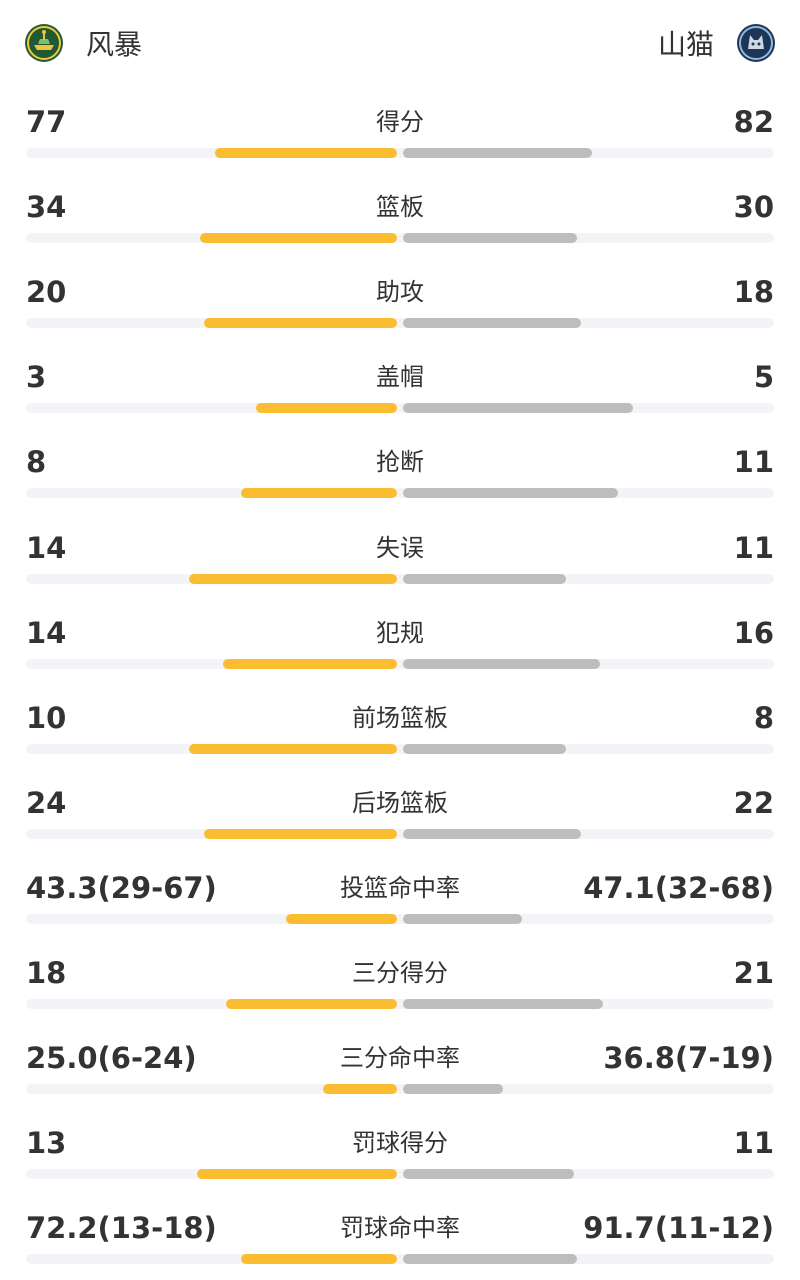 This screenshot has height=1280, width=800. Describe the element at coordinates (753, 802) in the screenshot. I see `away-stat-value: 22` at that location.